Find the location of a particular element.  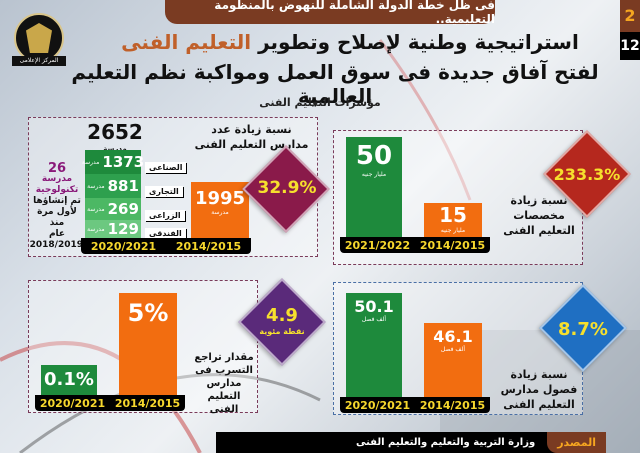

note-line: لأول مرة منذ is located at coordinates (57, 217).